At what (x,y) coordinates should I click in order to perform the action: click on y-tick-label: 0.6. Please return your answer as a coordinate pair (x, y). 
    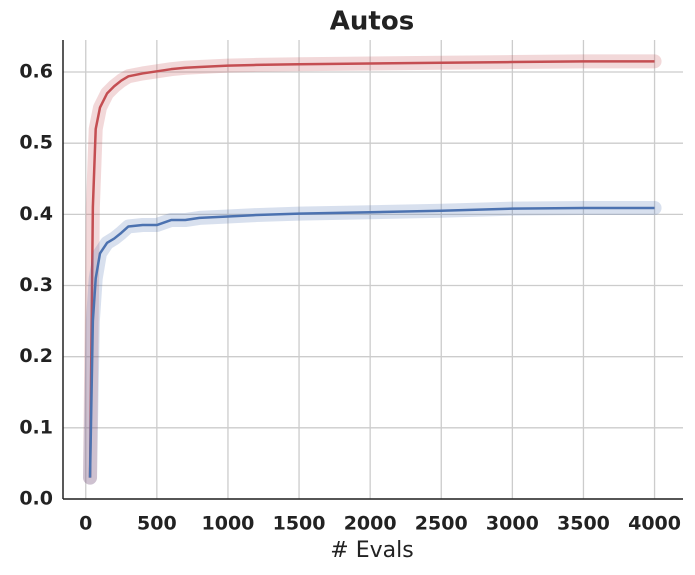
    Looking at the image, I should click on (36, 72).